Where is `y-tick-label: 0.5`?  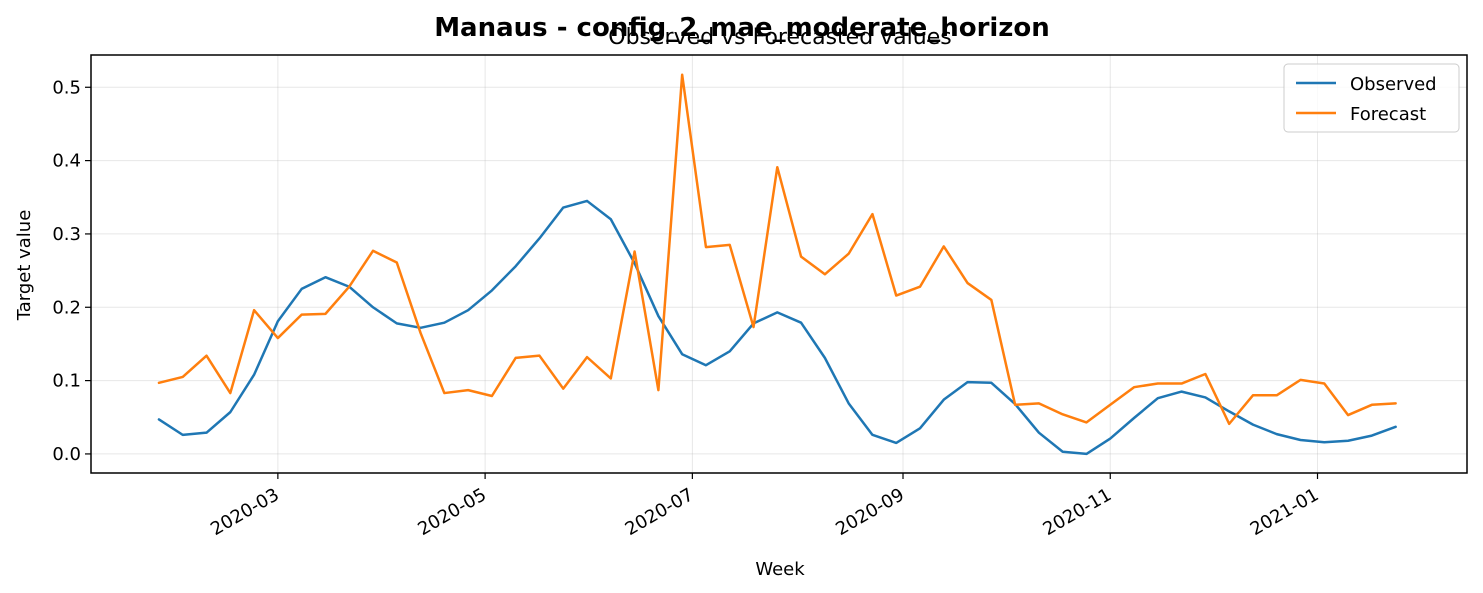 y-tick-label: 0.5 is located at coordinates (66, 87).